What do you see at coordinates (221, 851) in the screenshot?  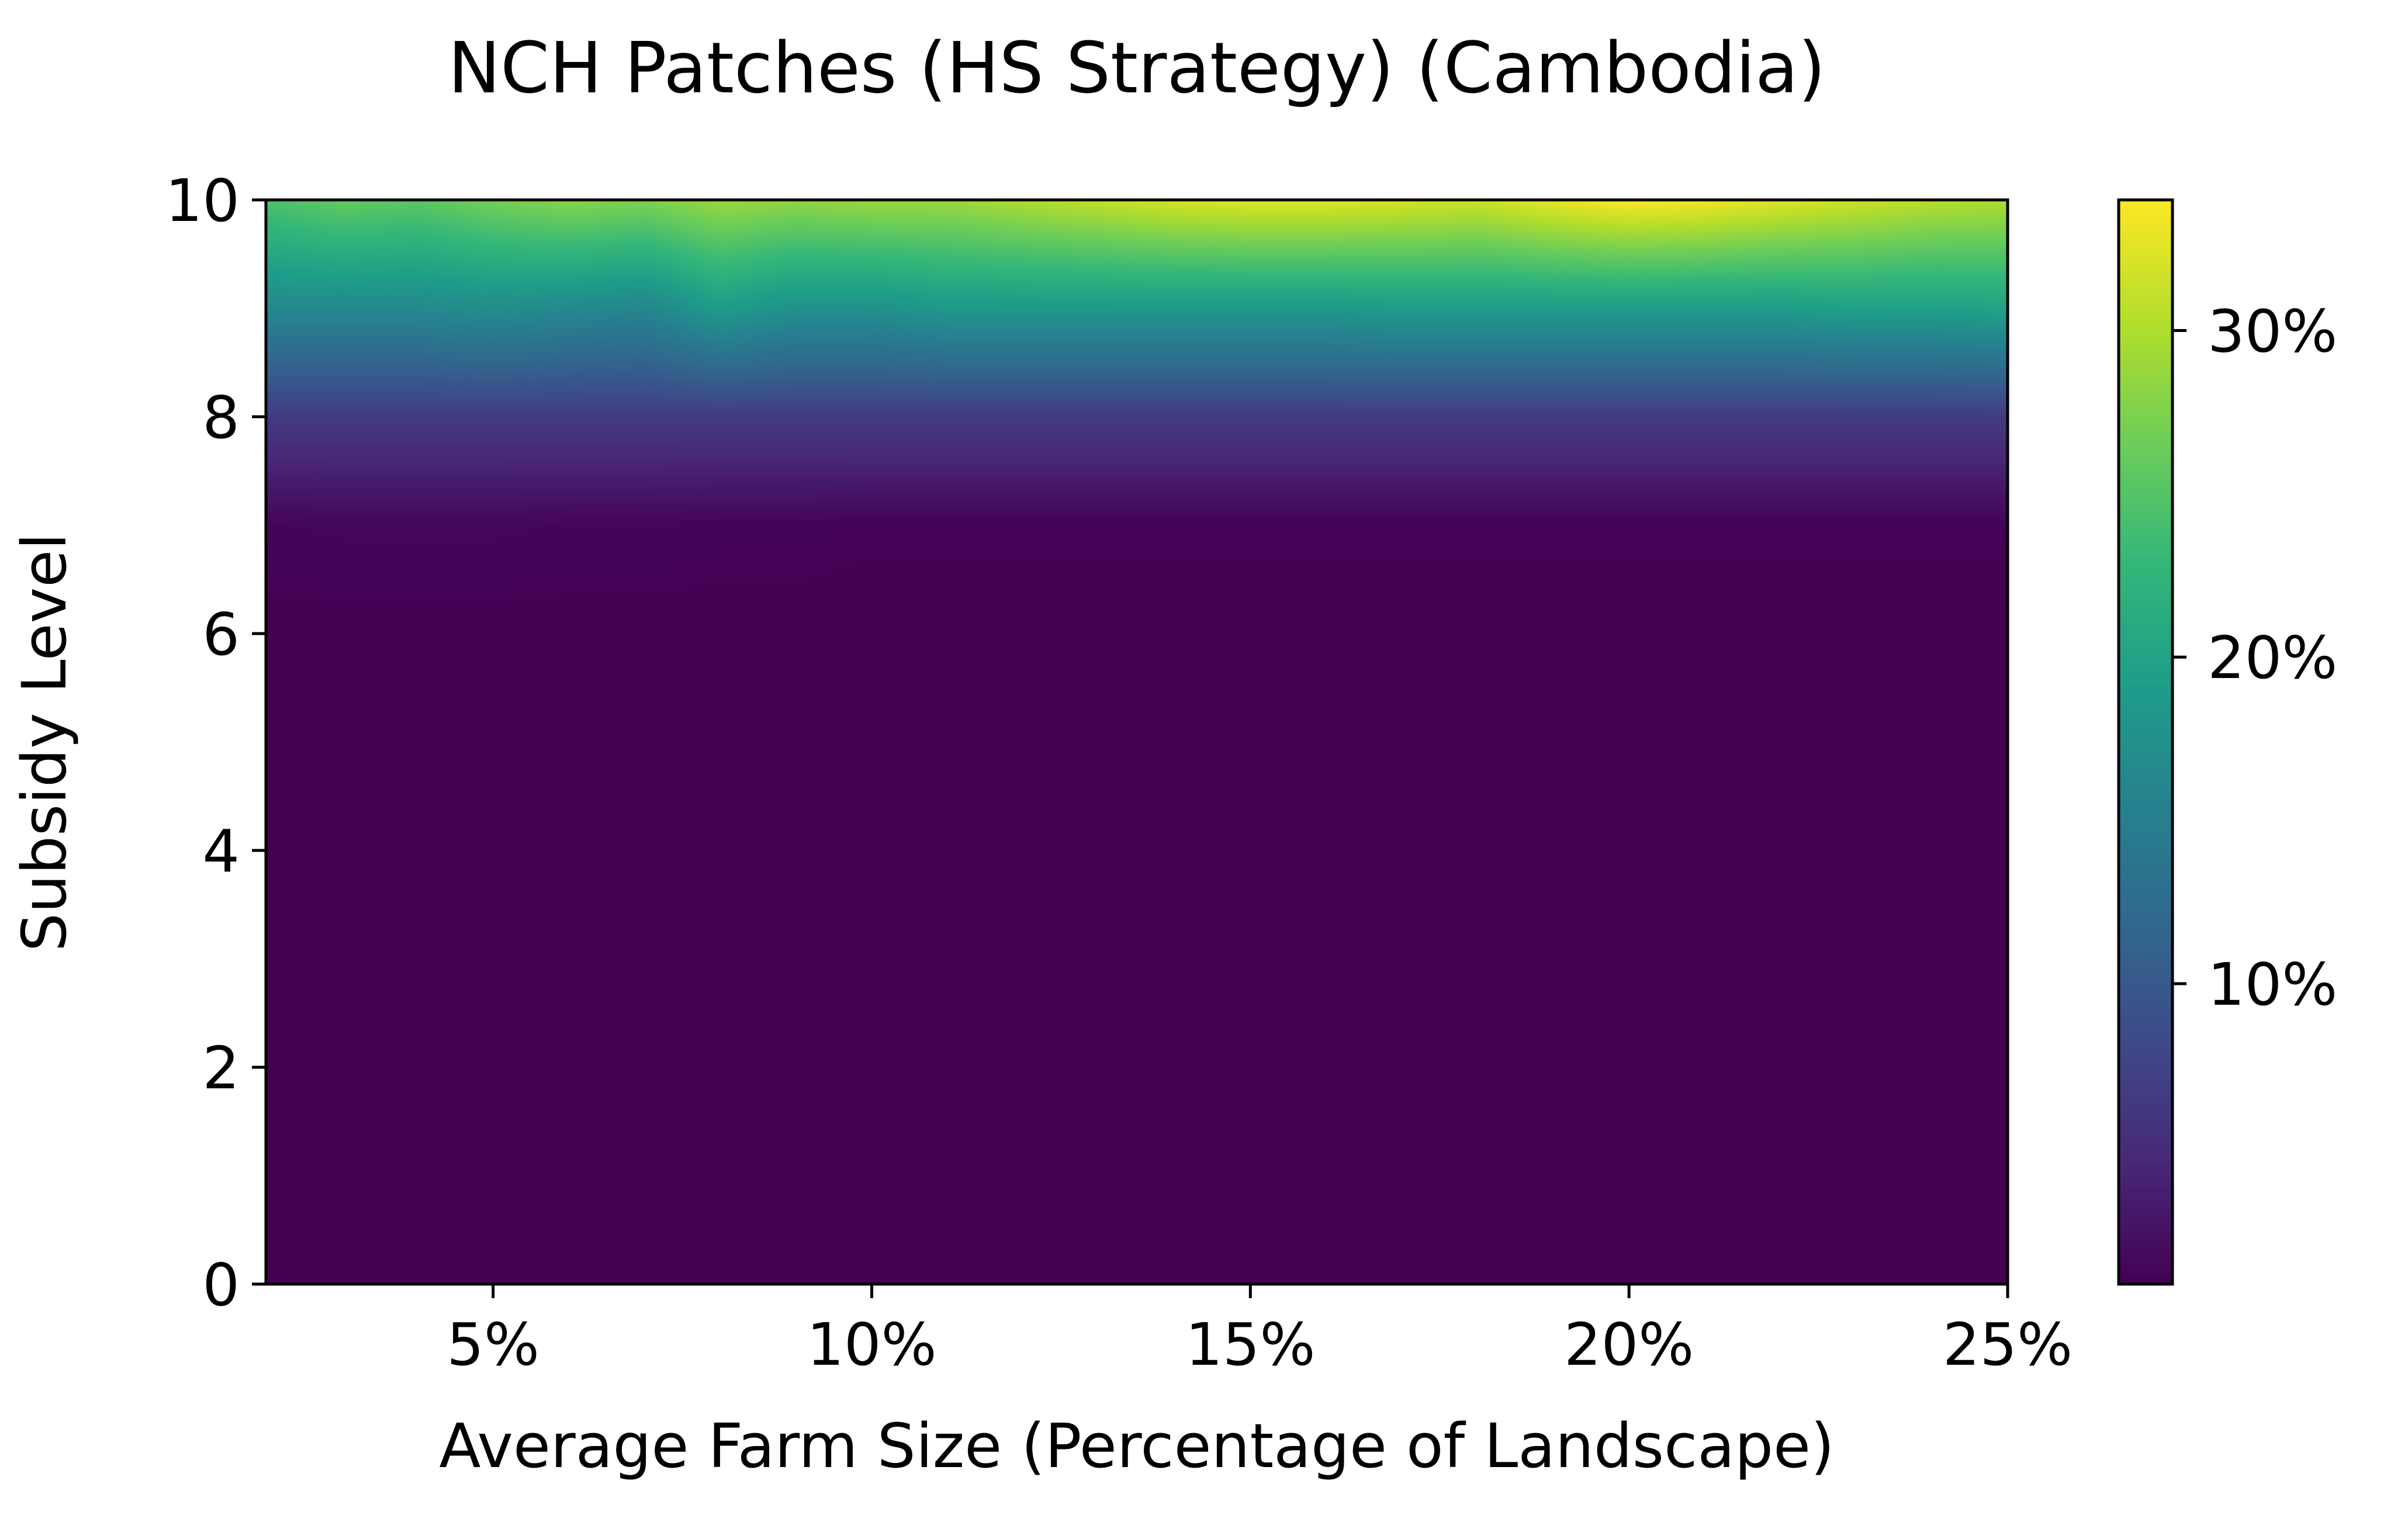 I see `y-tick-label: 4` at bounding box center [221, 851].